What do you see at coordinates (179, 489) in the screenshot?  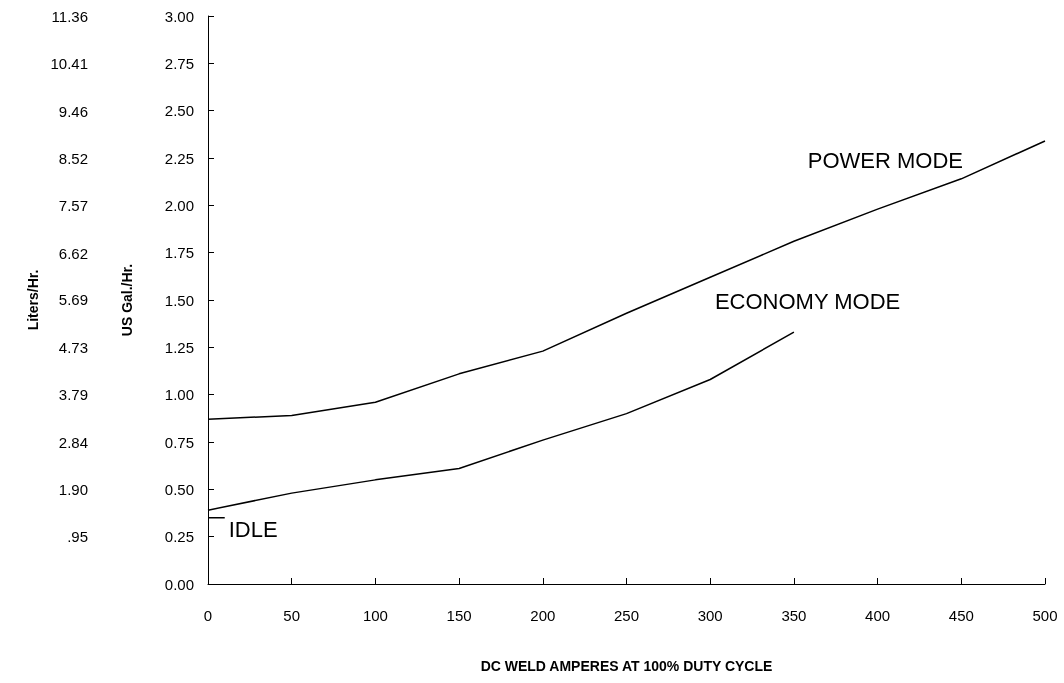 I see `y-tick-label: 0.50` at bounding box center [179, 489].